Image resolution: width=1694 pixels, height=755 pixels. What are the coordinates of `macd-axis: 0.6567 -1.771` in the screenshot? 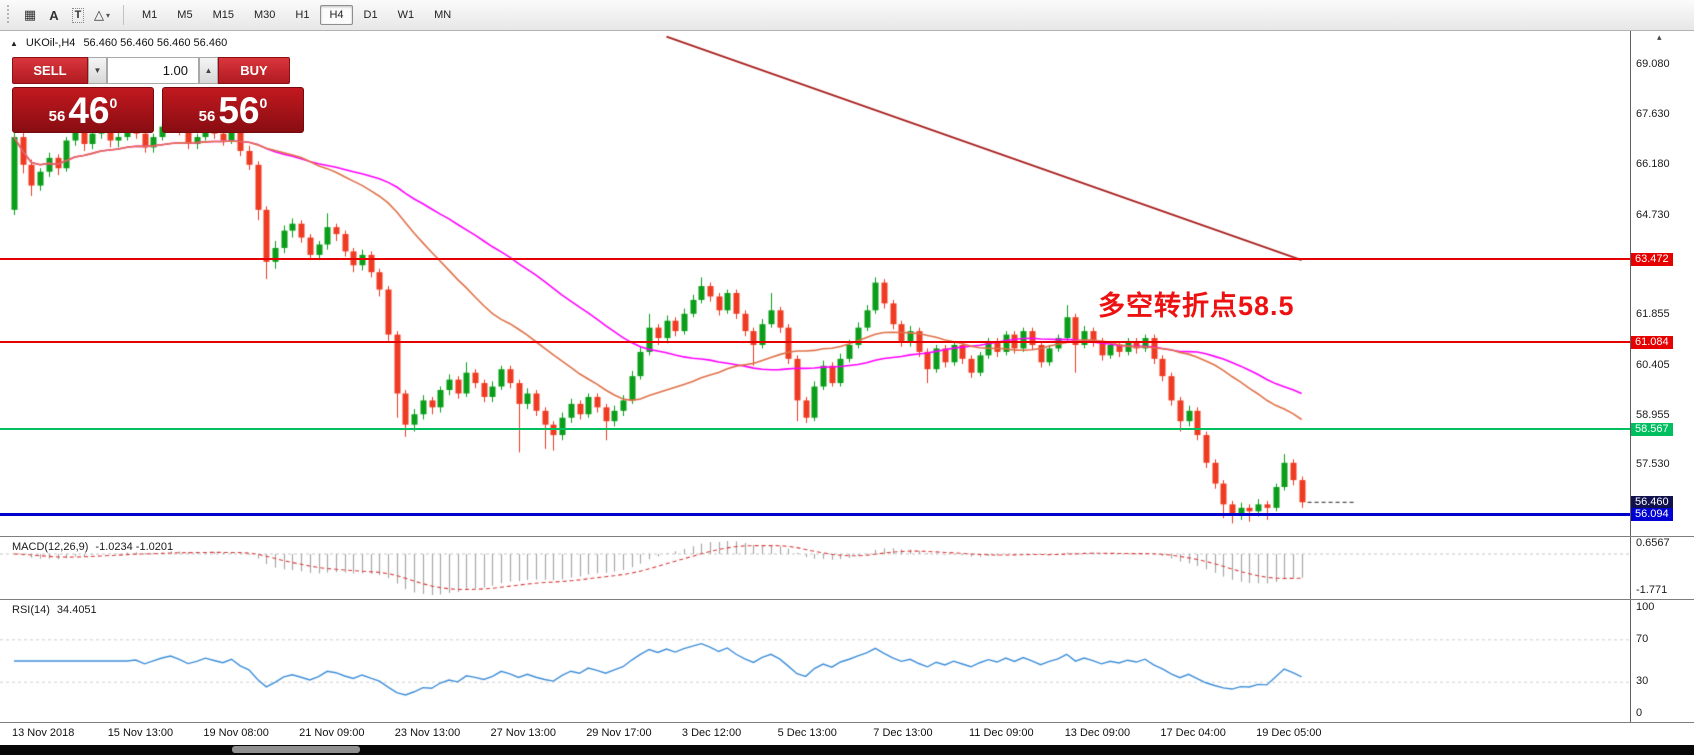 It's located at (1662, 568).